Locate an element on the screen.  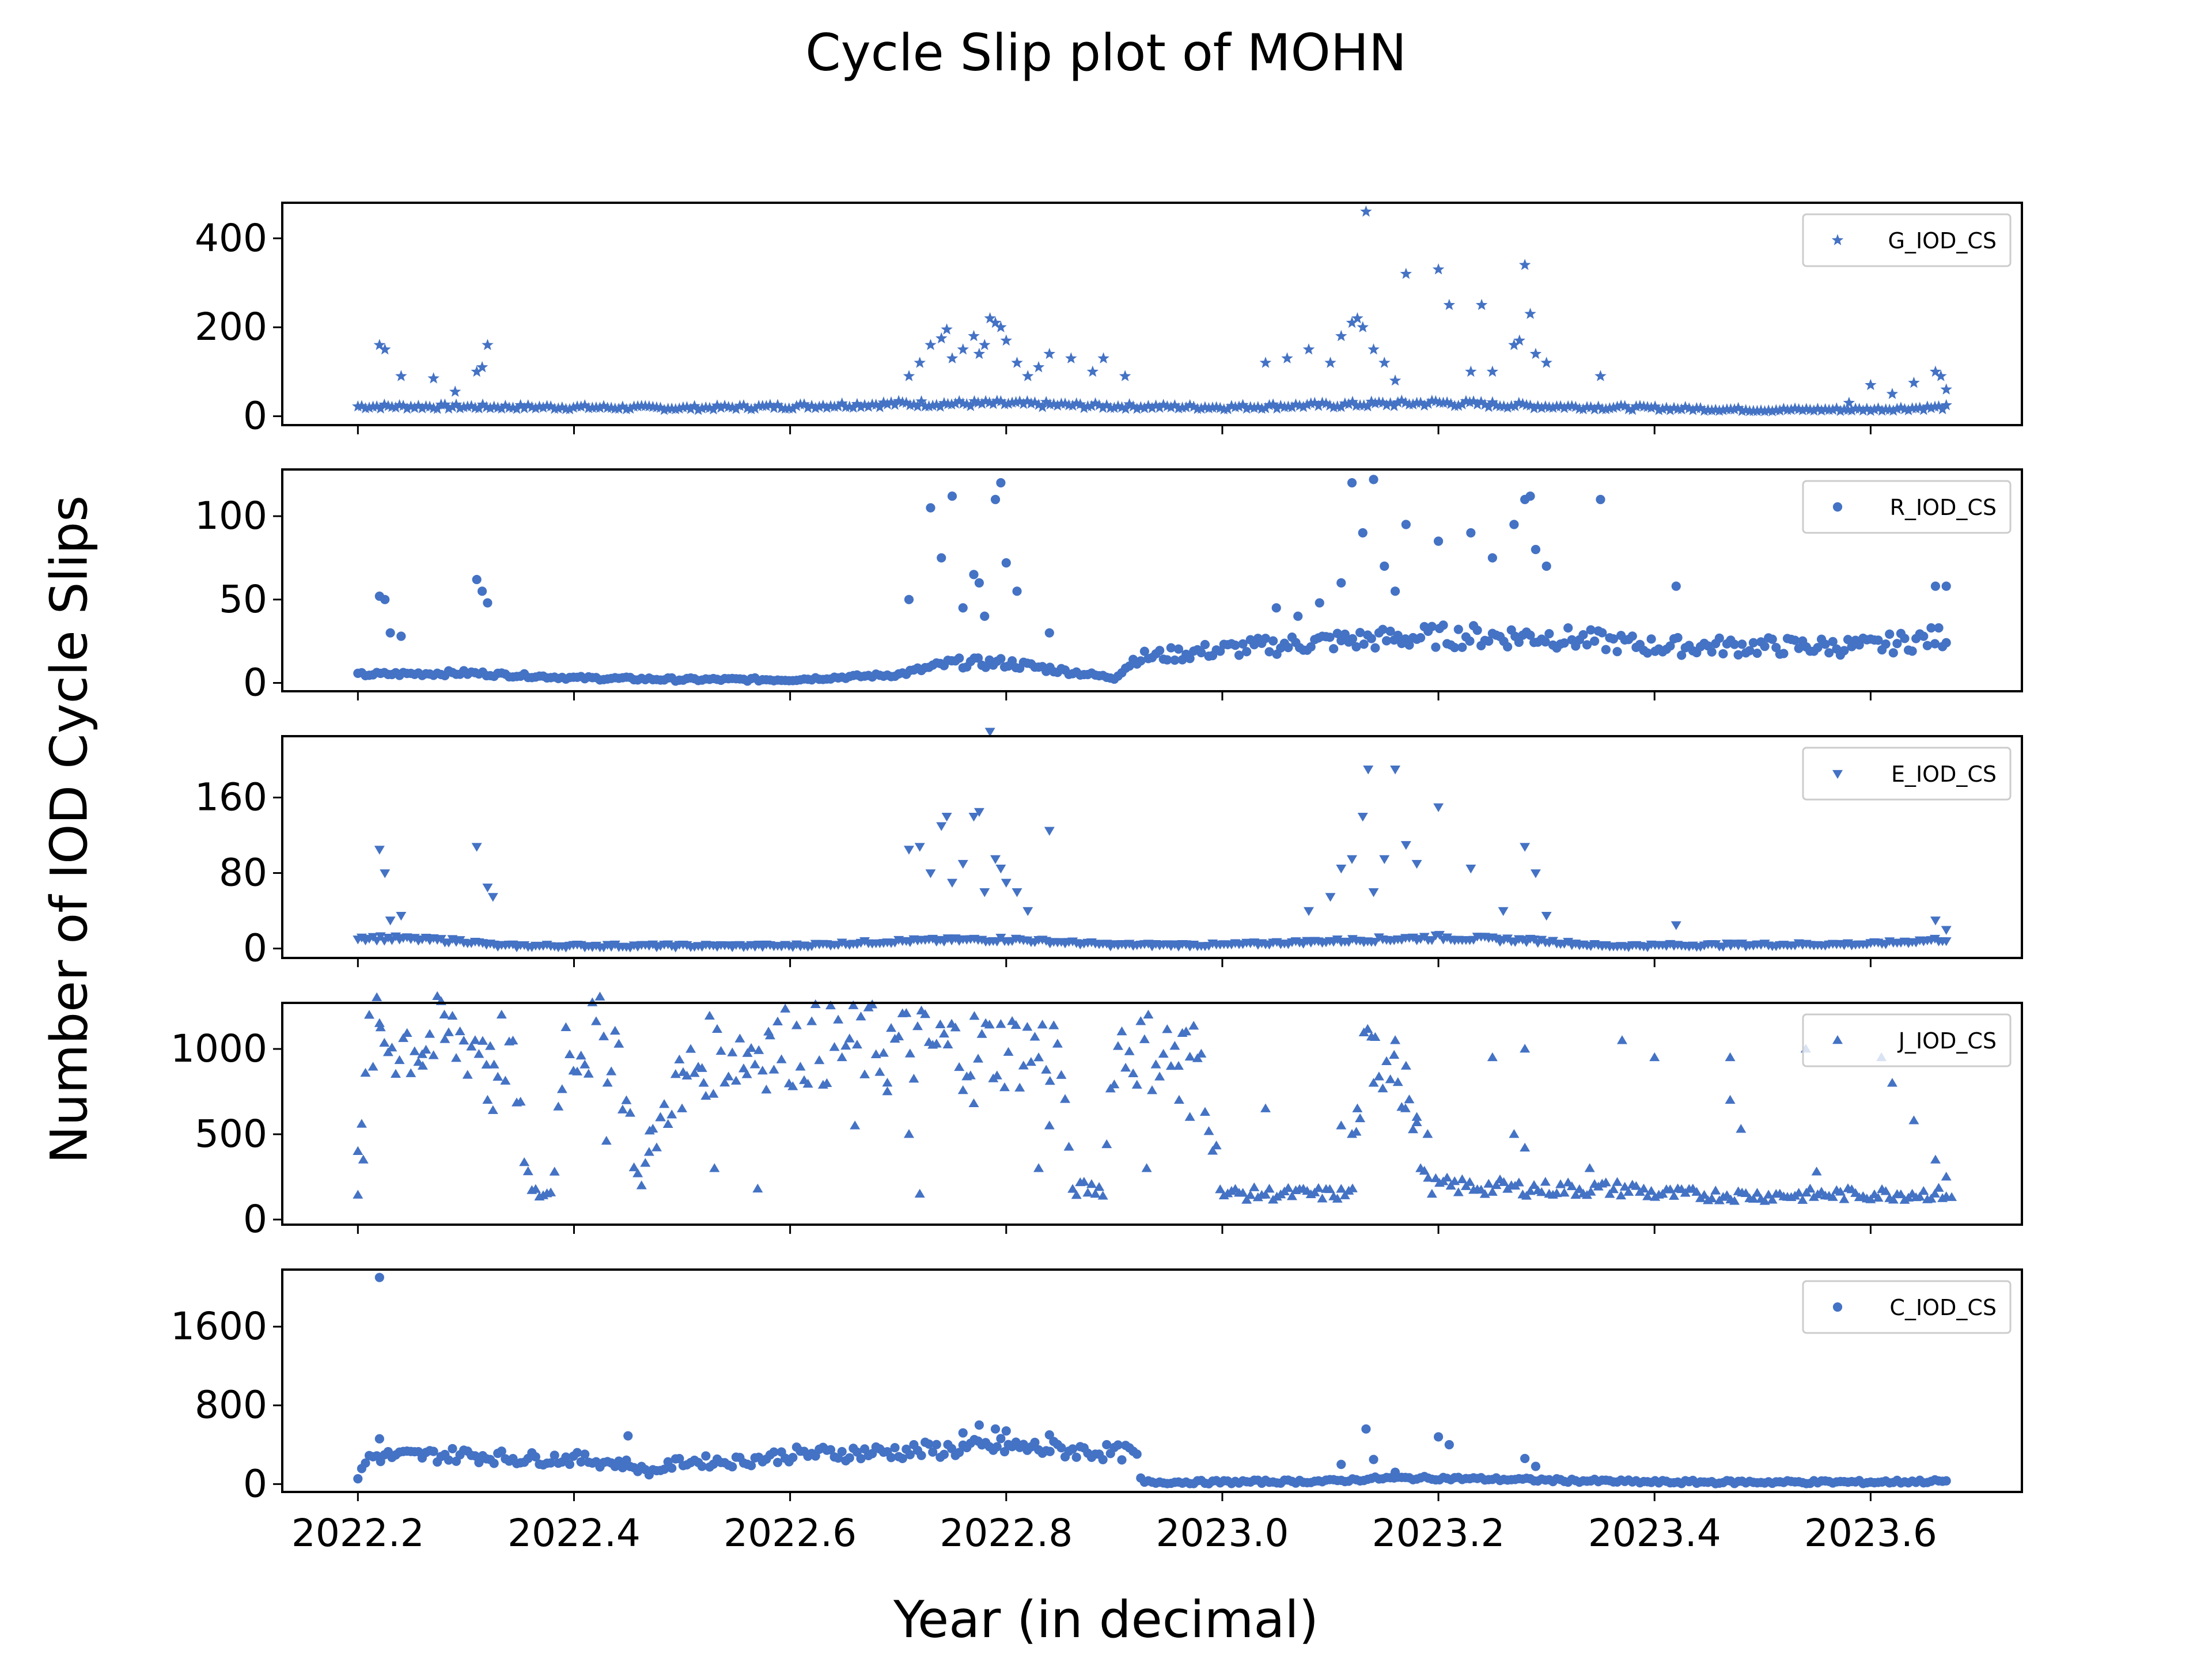
y-tick-label: 0 is located at coordinates (255, 1483).